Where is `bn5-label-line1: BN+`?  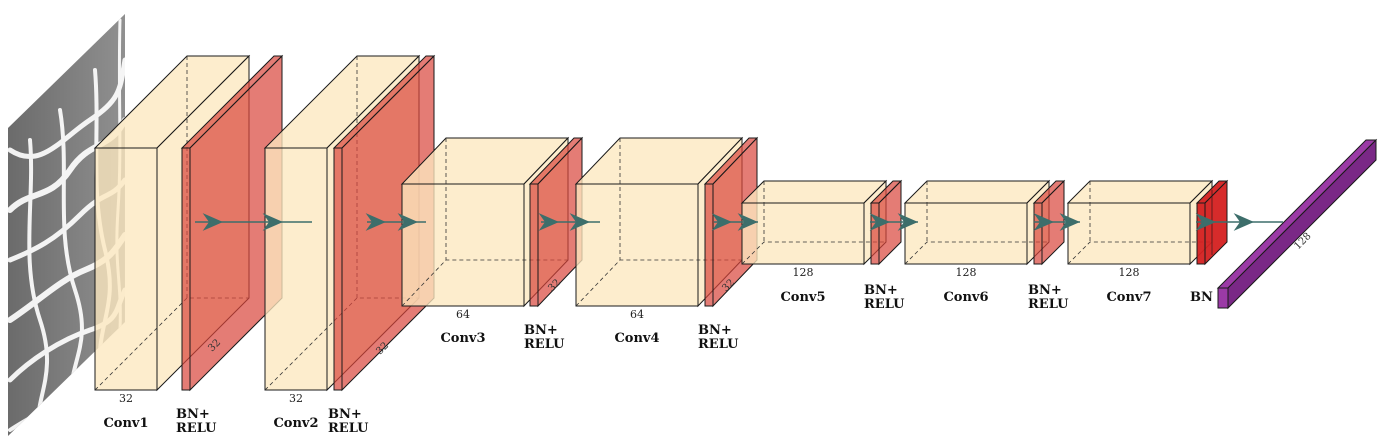
bn5-label-line1: BN+ is located at coordinates (881, 290).